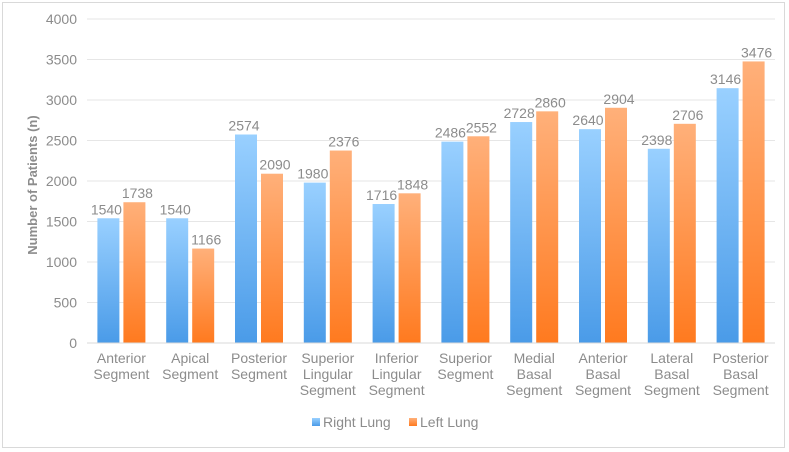  I want to click on data-label: 2574, so click(243, 126).